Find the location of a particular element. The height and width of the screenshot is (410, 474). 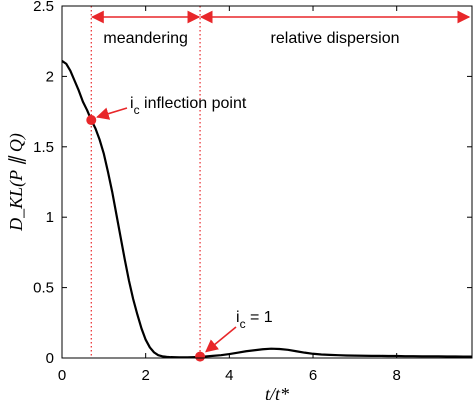

x-tick-label: 6 is located at coordinates (313, 375).